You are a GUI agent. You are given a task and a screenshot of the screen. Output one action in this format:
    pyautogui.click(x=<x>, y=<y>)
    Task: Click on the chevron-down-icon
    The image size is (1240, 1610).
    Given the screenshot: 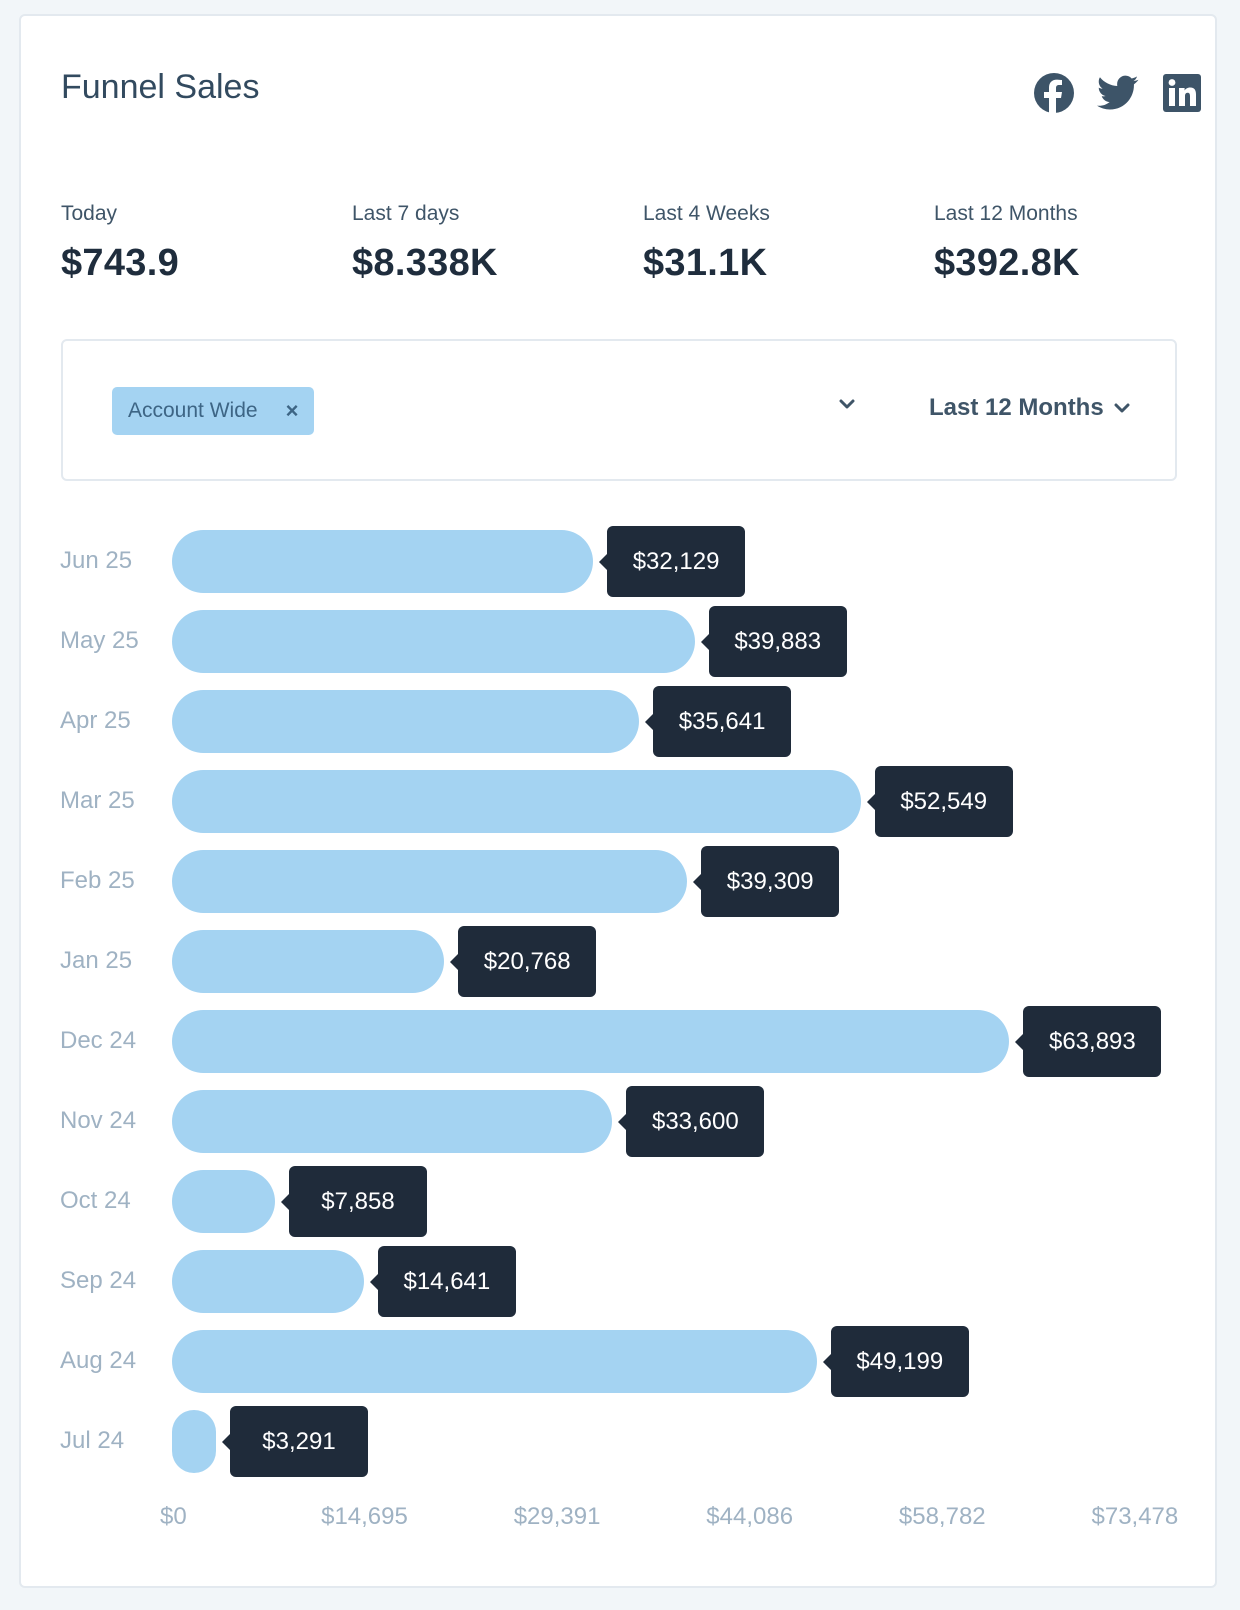 What is the action you would take?
    pyautogui.click(x=1122, y=408)
    